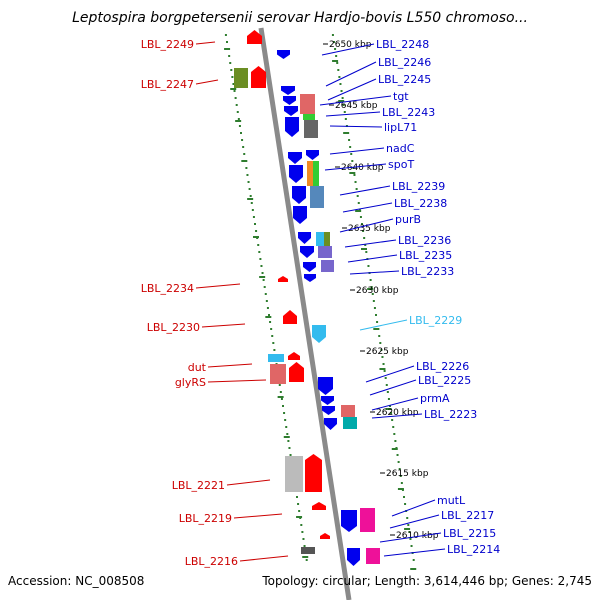 Image resolution: width=600 pixels, height=600 pixels. What do you see at coordinates (400, 127) in the screenshot?
I see `gene-label-forward: lipL71` at bounding box center [400, 127].